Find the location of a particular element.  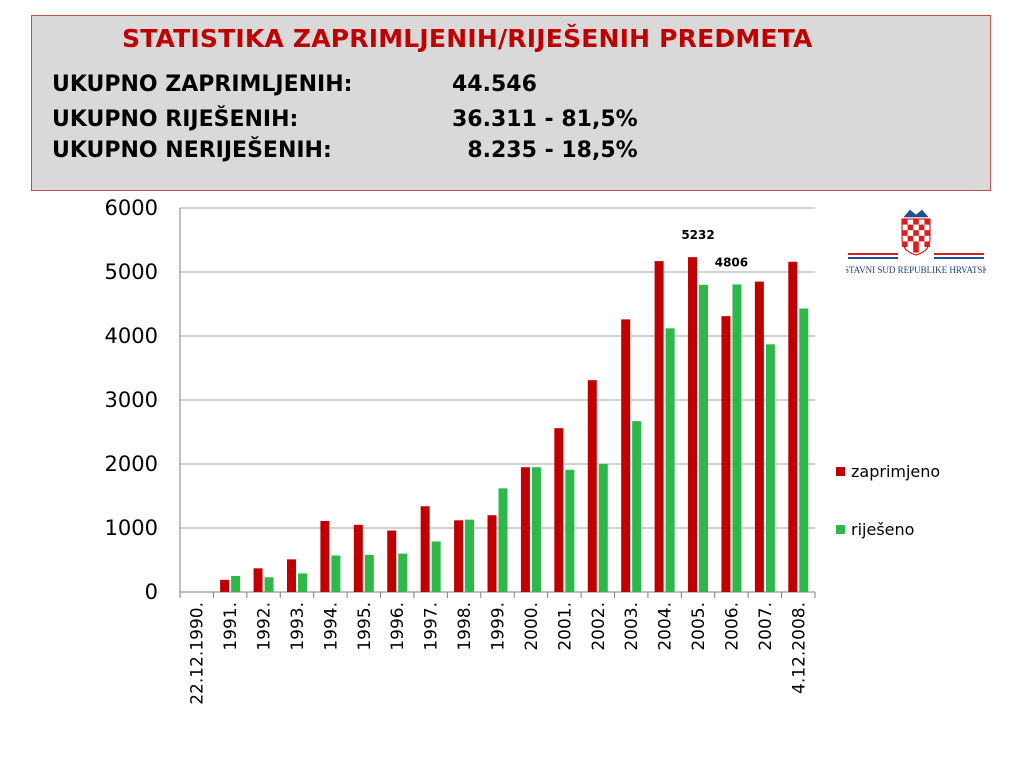

x-tick-label: 2004. is located at coordinates (666, 626).